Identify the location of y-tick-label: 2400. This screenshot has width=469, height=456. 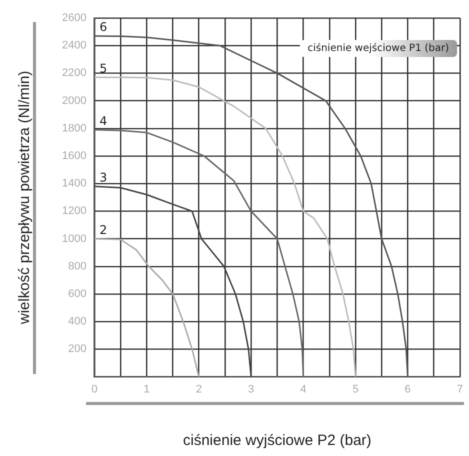
(74, 46).